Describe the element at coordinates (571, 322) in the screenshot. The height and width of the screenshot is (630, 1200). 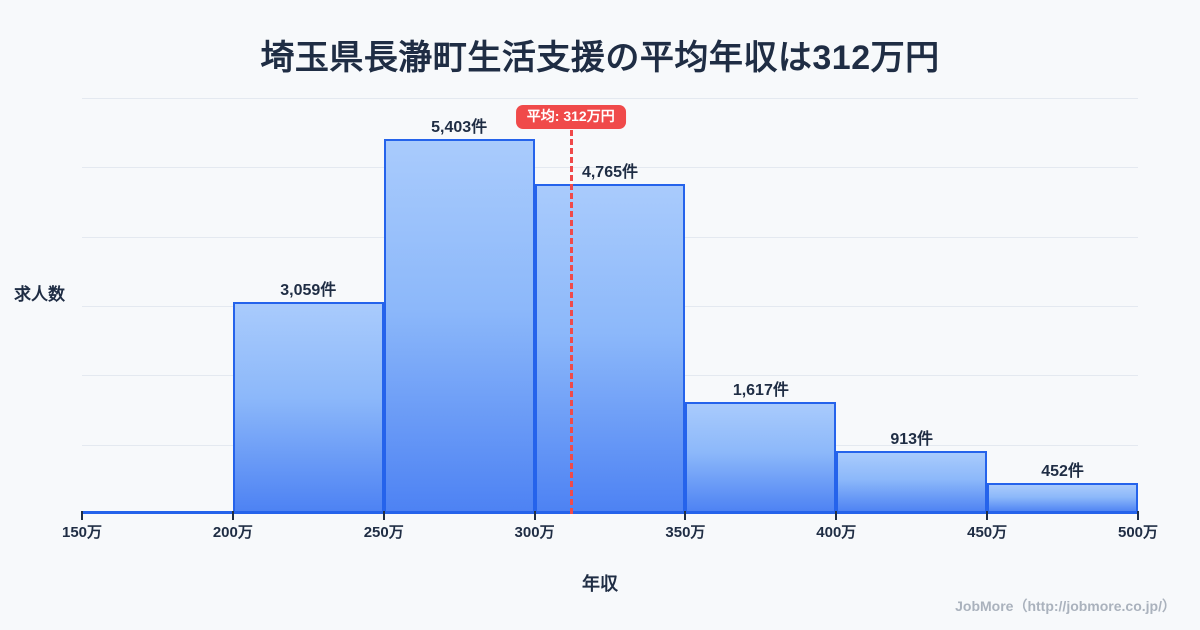
I see `mean-line` at that location.